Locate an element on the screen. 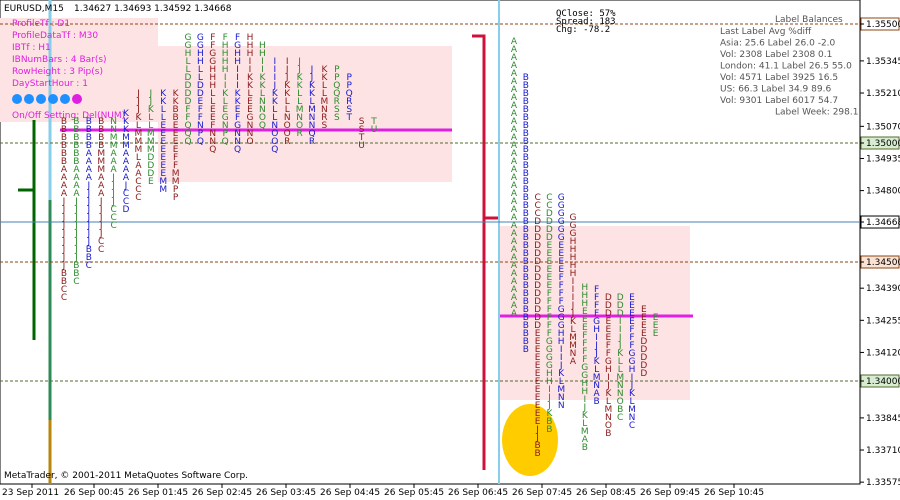  price-label: 1.34255 is located at coordinates (883, 321).